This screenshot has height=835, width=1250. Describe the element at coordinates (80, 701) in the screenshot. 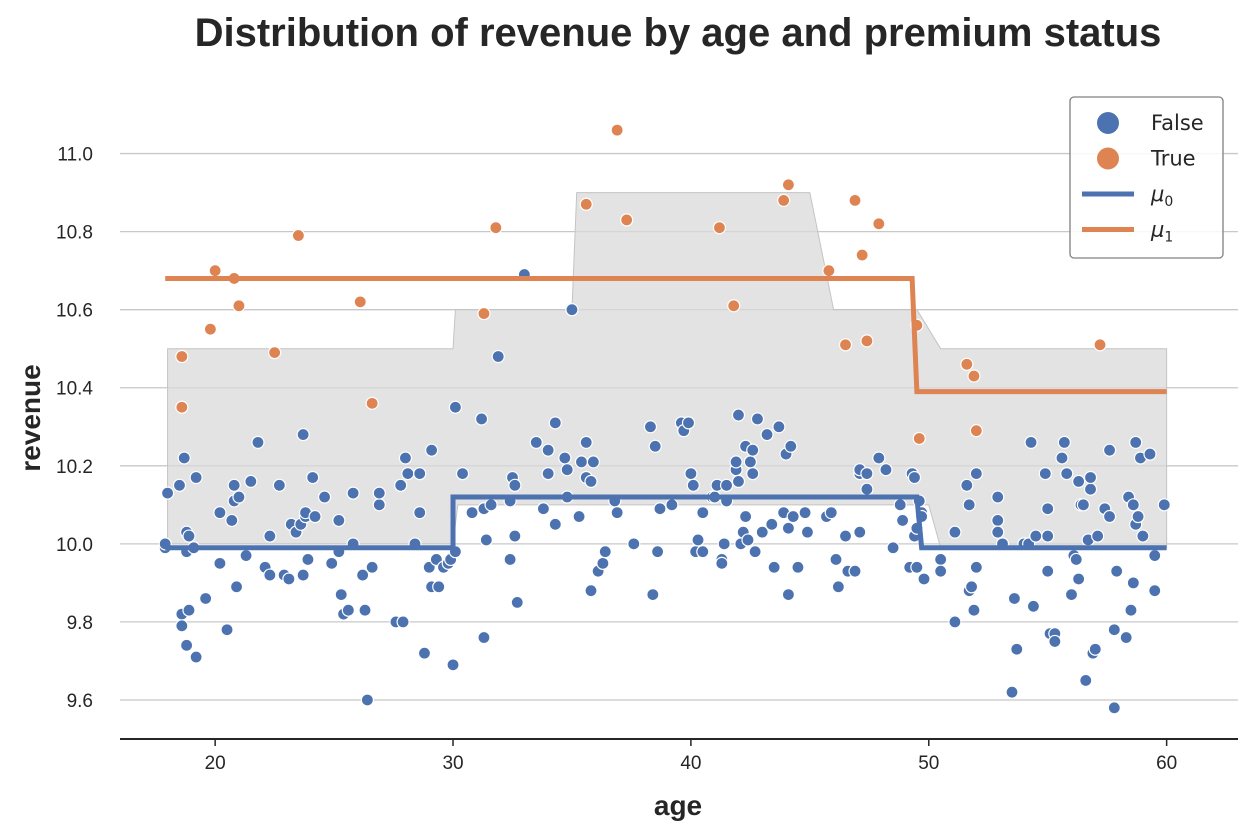

I see `y-tick-label: 9.6` at that location.